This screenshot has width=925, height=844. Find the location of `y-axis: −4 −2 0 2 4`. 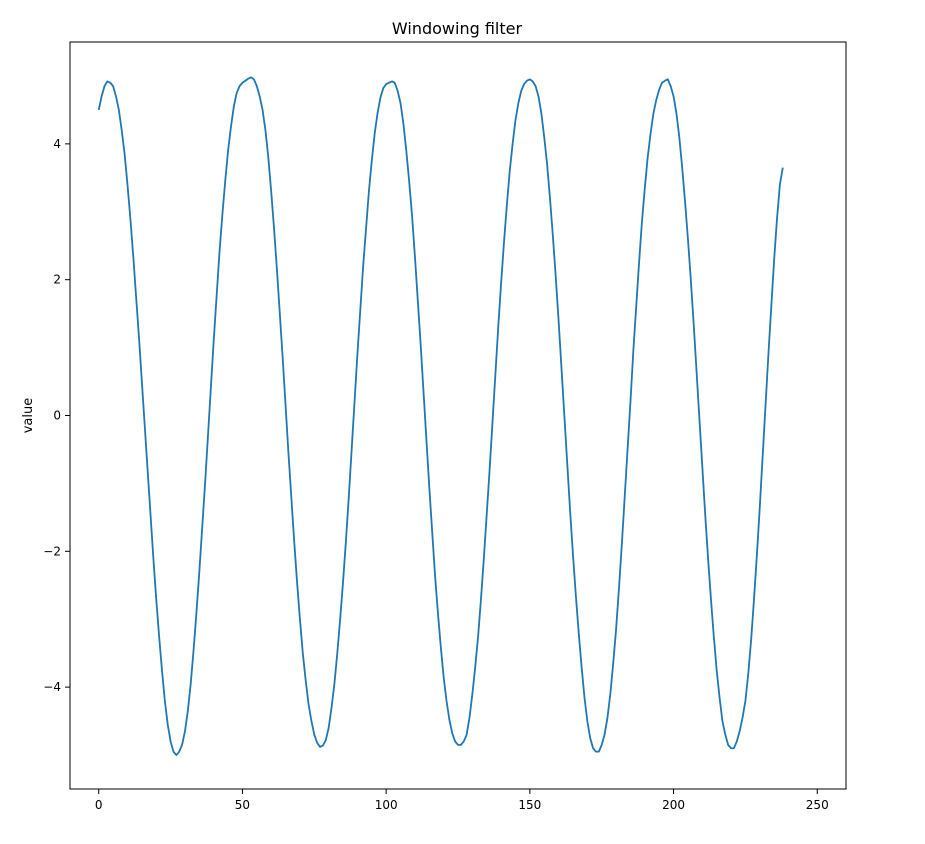

y-axis: −4 −2 0 2 4 is located at coordinates (56, 415).